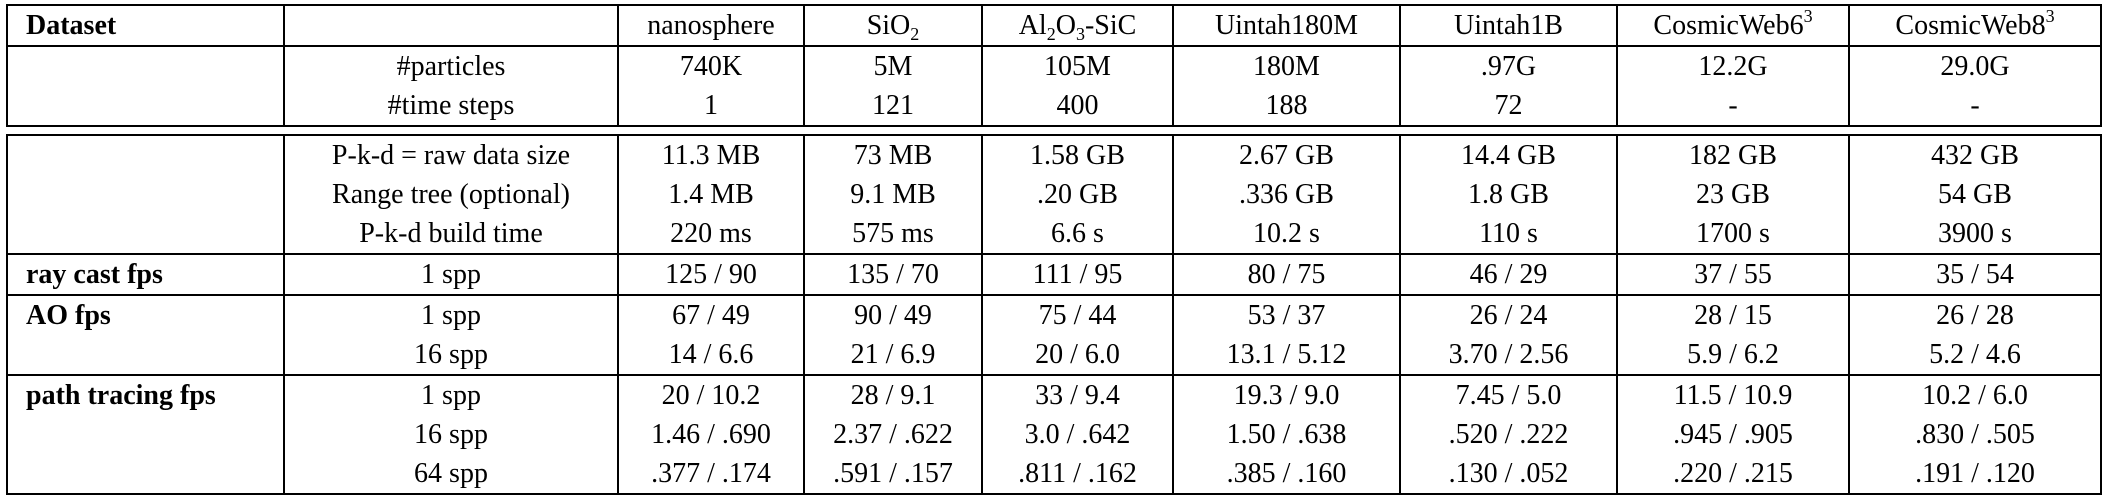  Describe the element at coordinates (1054, 130) in the screenshot. I see `section-divider` at that location.